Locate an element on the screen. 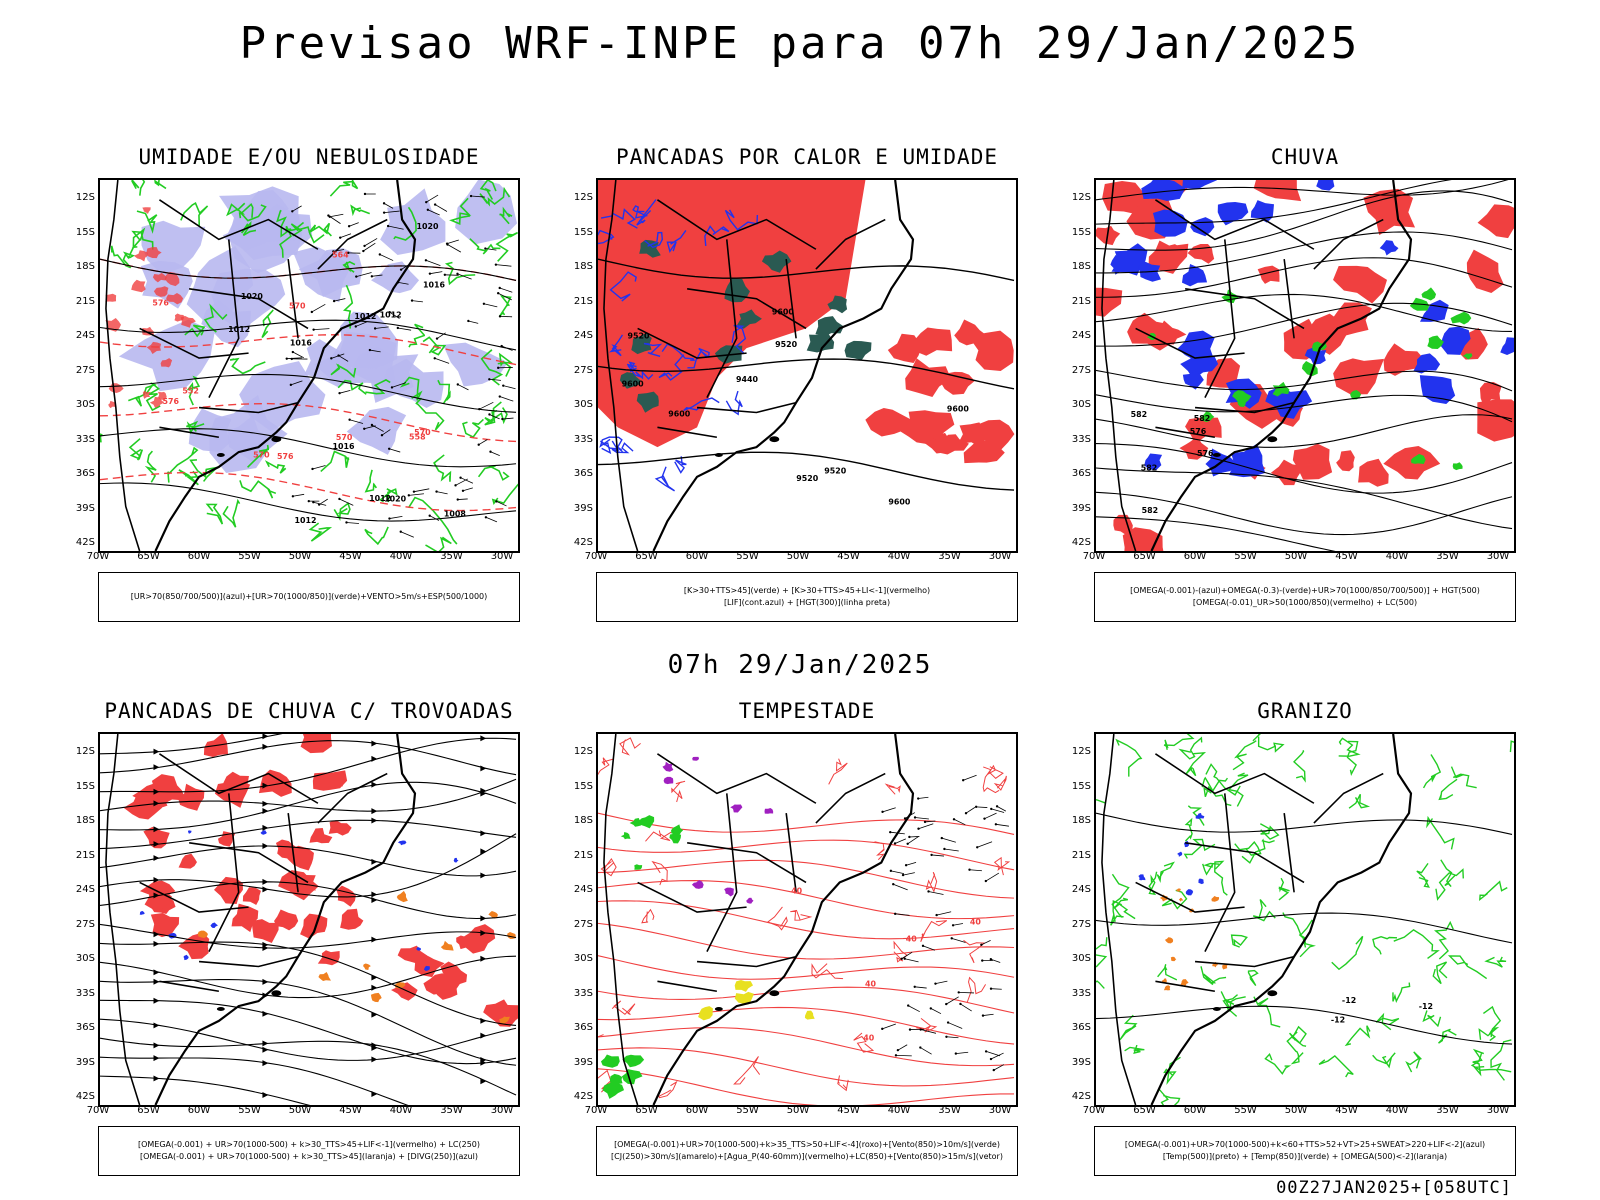 Image resolution: width=1600 pixels, height=1200 pixels. instability-green-patch is located at coordinates (829, 326).